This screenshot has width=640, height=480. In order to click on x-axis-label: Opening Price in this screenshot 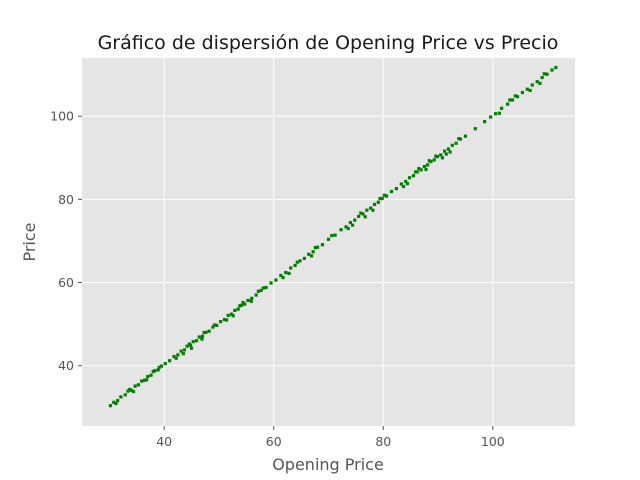, I will do `click(328, 464)`.